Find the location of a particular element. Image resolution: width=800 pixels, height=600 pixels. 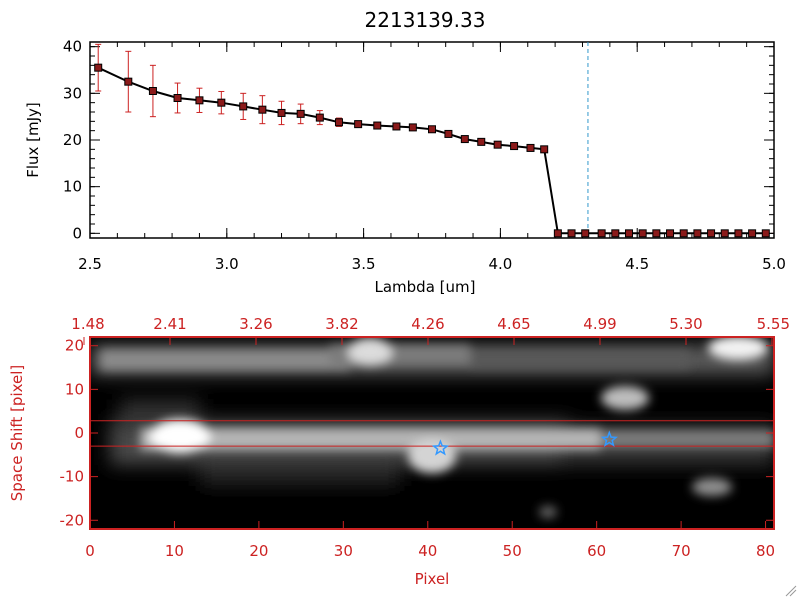

heatmap-top-ticks: 1.48 2.41 3.26 3.82 4.26 4.65 4.99 5.30 5.55 is located at coordinates (430, 330).